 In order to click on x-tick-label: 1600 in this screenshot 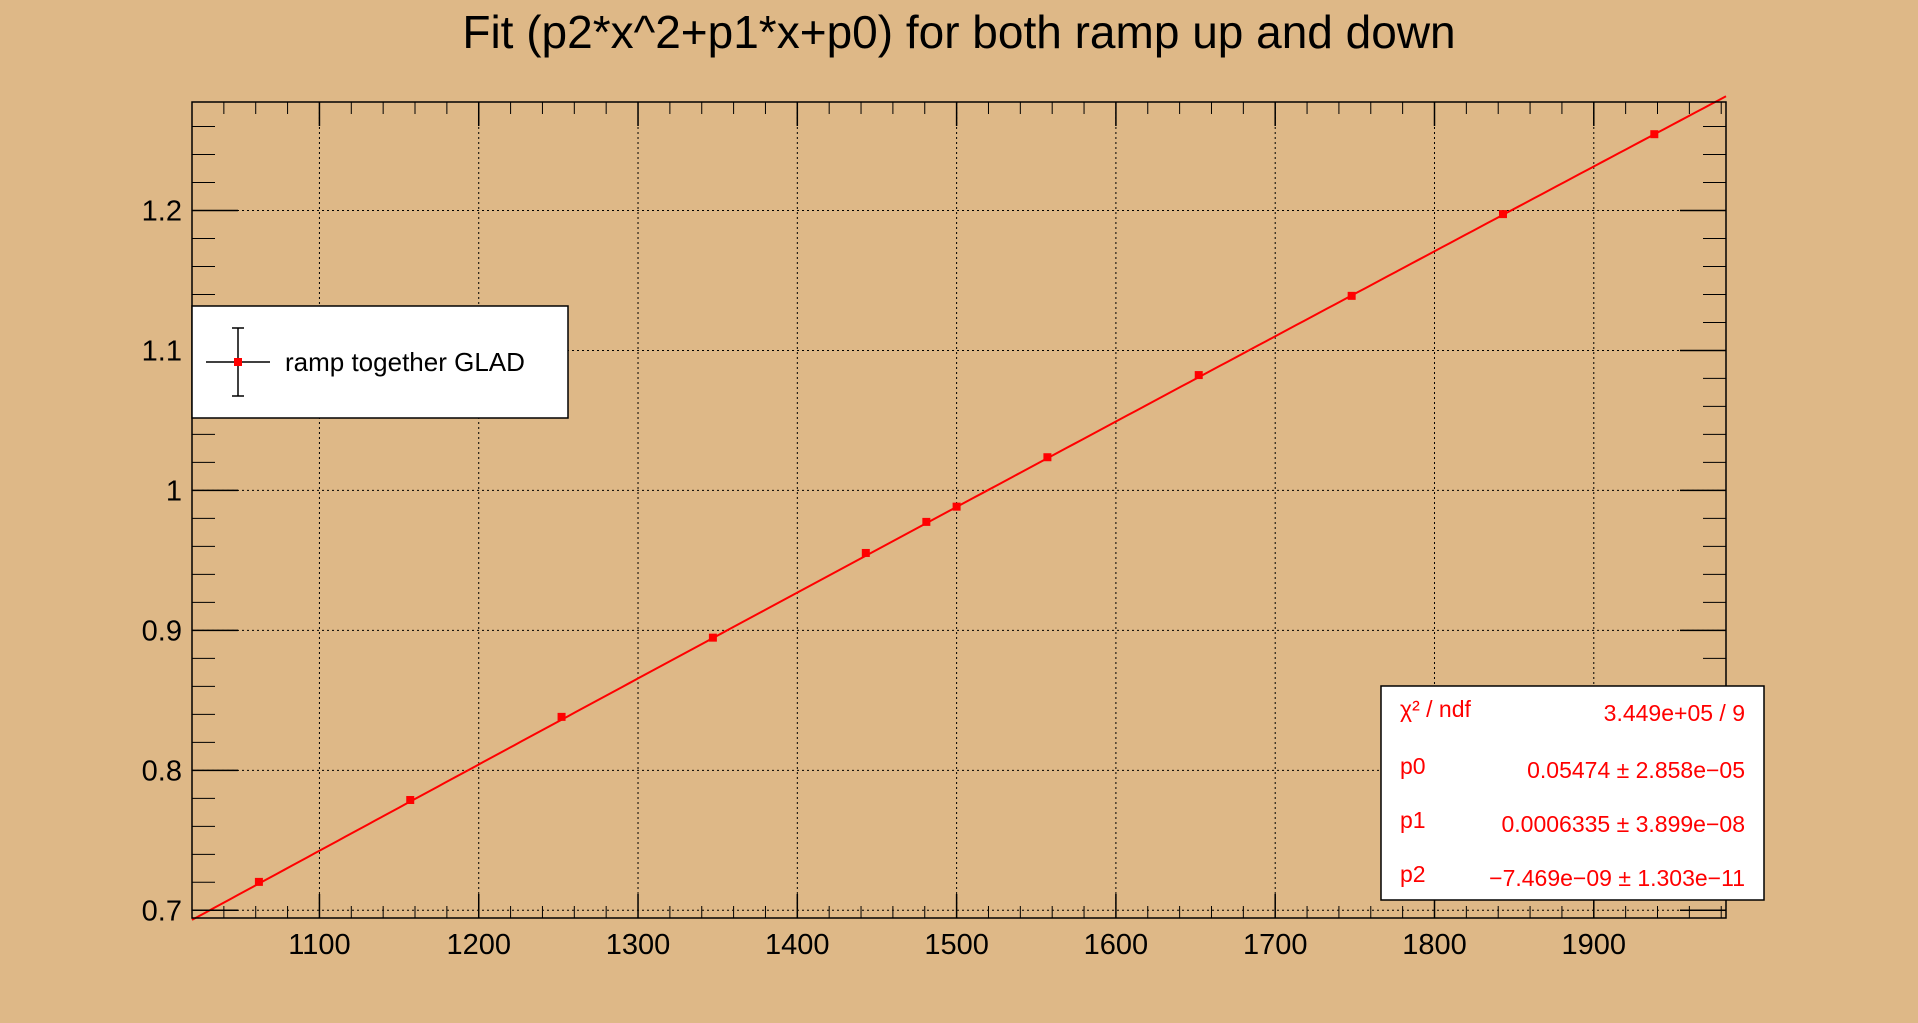, I will do `click(1116, 945)`.